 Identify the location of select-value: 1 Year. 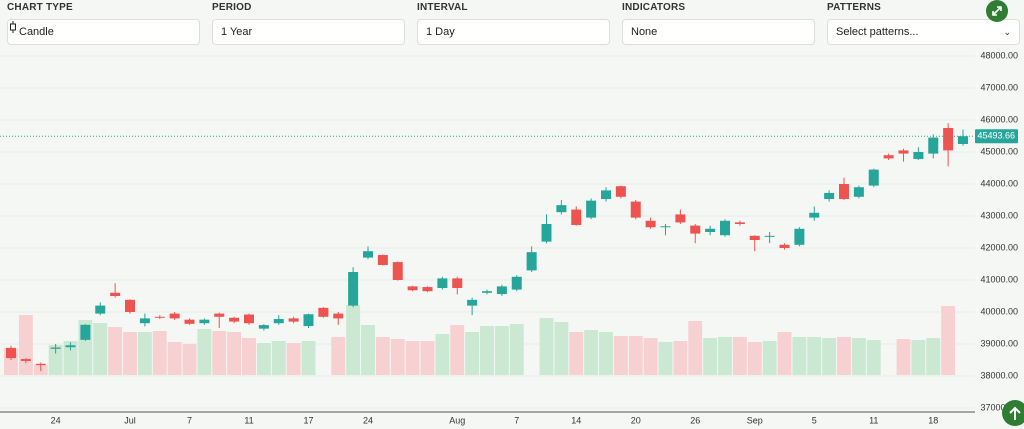
(237, 32).